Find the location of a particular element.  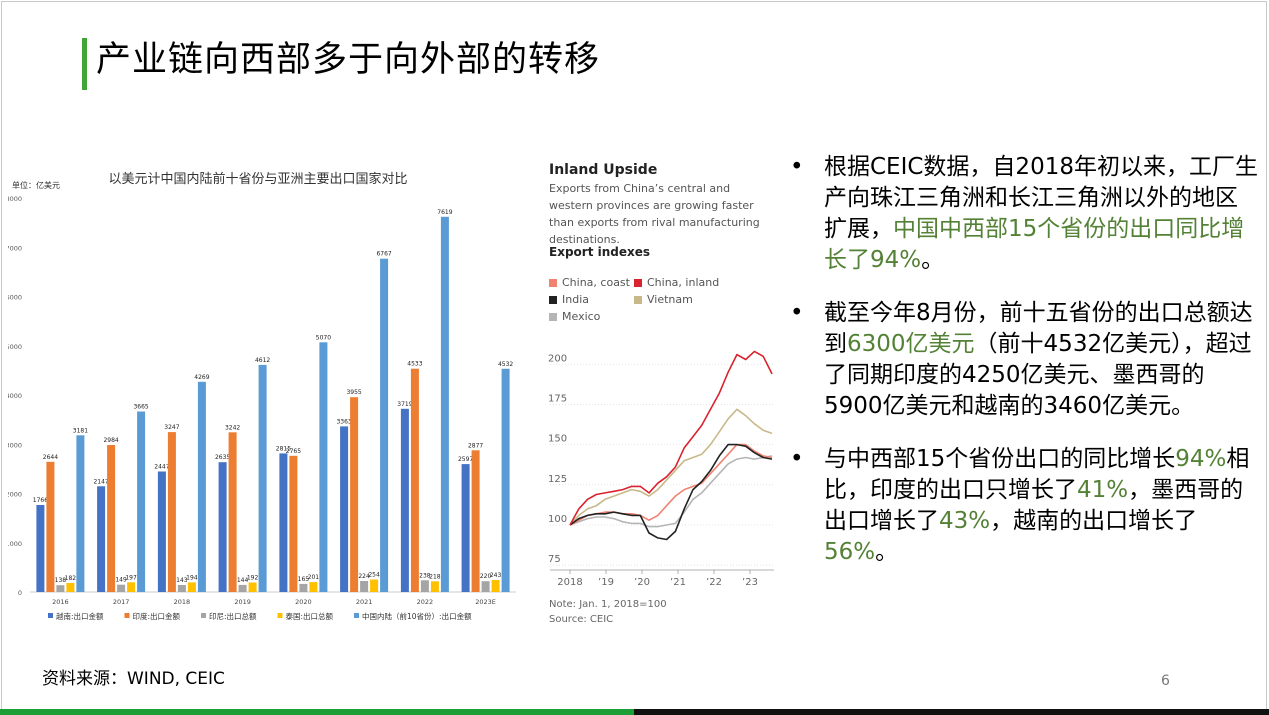

bullet-text: 截至今年8月份，前十五省份的出口总额达到 is located at coordinates (1038, 328).